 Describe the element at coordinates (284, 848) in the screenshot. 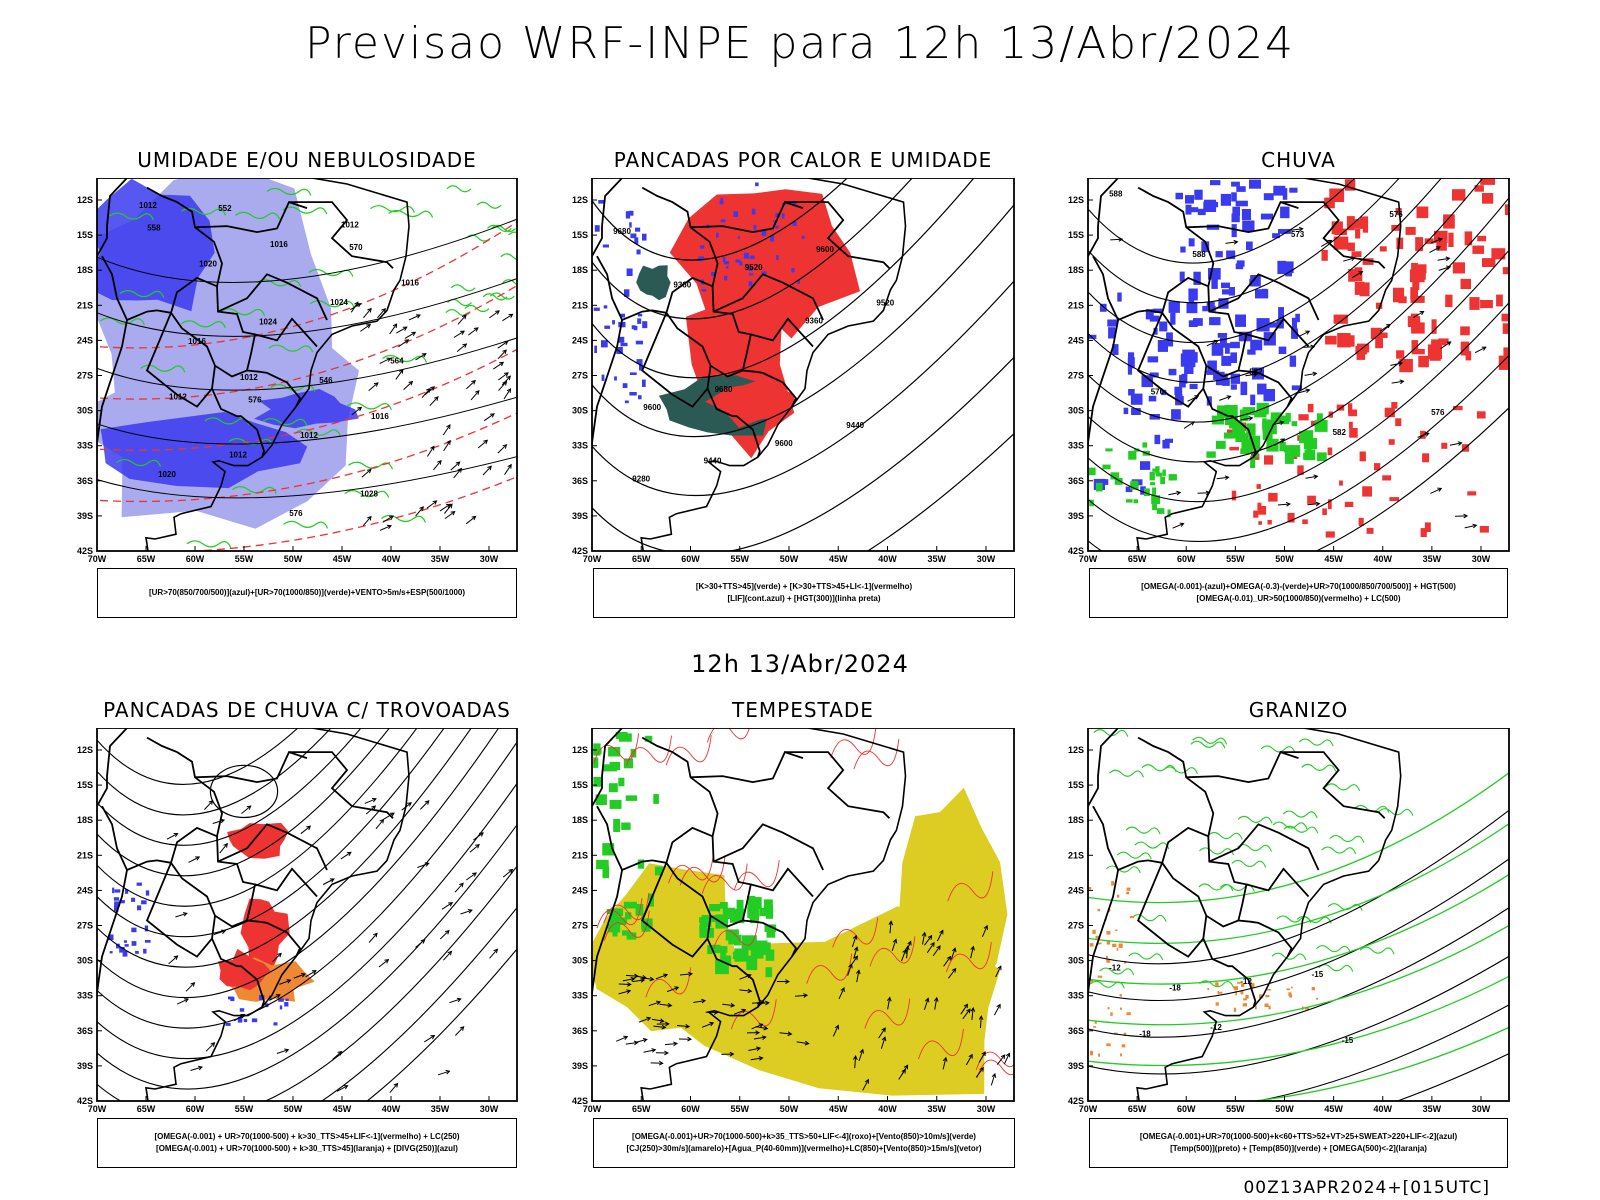

I see `streamline` at that location.